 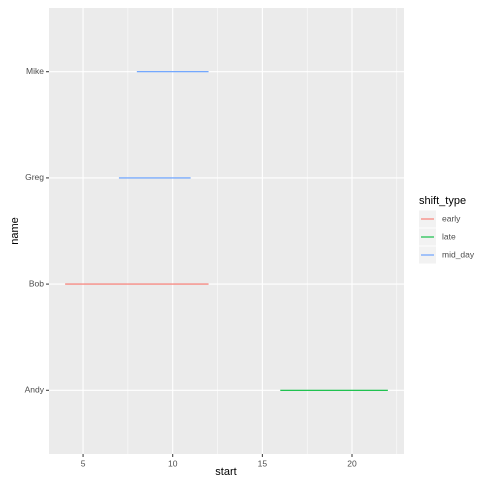 What do you see at coordinates (451, 218) in the screenshot?
I see `legend-label: early` at bounding box center [451, 218].